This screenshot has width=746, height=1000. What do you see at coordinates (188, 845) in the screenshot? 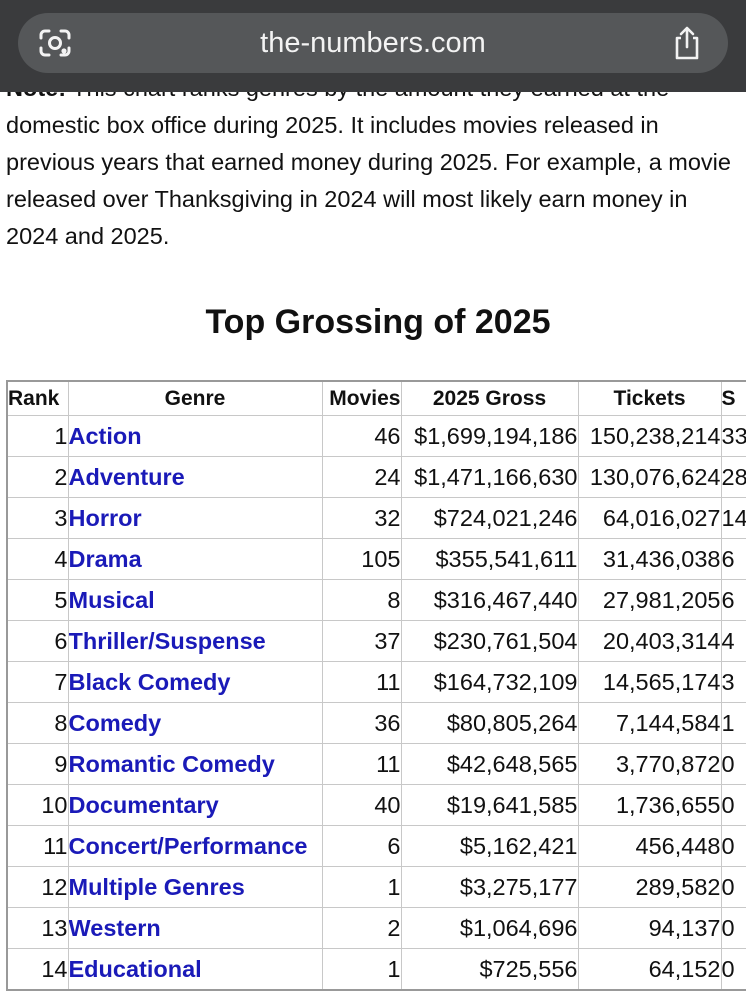
I see `genre-link: Concert/Performance` at bounding box center [188, 845].